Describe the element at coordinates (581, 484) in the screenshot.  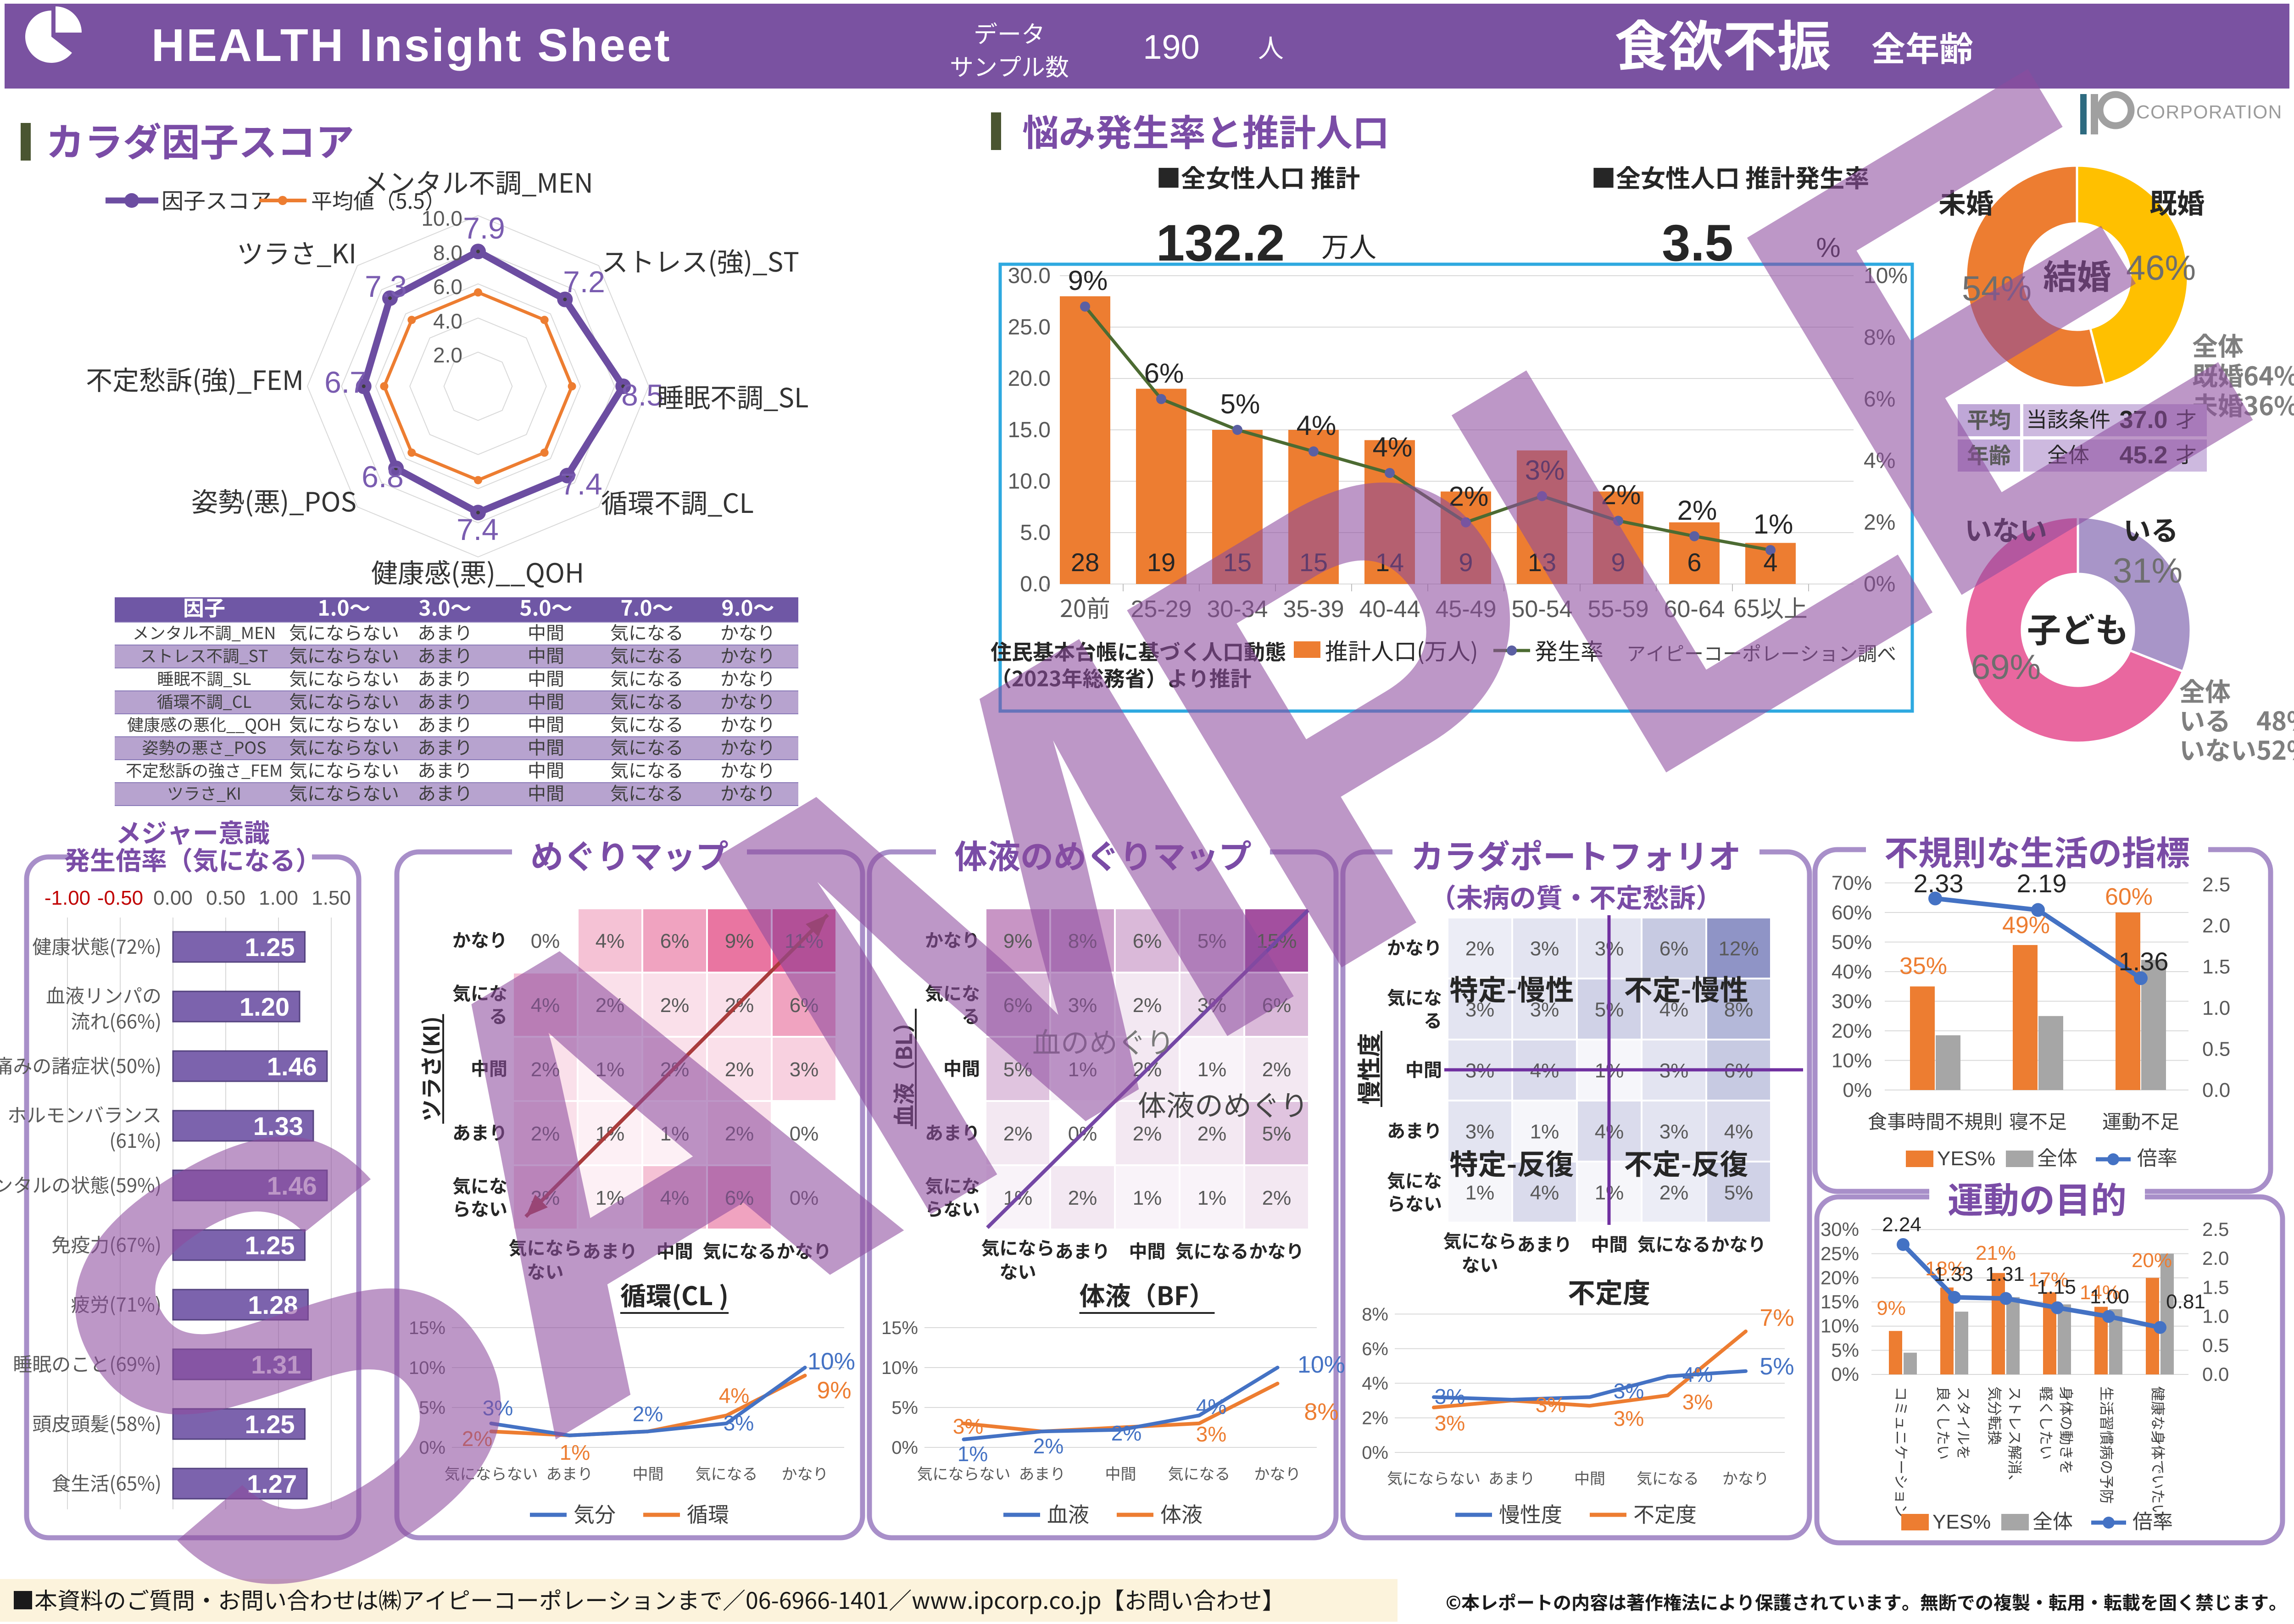
I see `svg-text: 7.4` at that location.